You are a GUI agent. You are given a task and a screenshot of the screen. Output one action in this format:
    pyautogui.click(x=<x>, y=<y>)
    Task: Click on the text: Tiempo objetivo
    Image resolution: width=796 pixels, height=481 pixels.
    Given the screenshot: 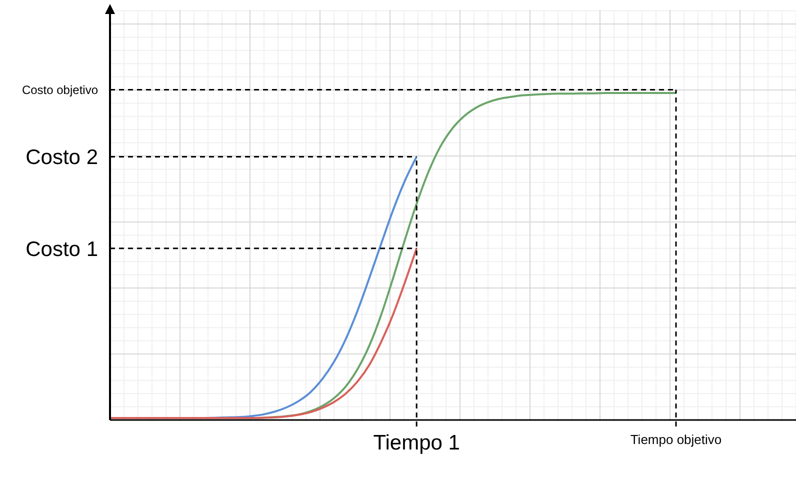 What is the action you would take?
    pyautogui.click(x=676, y=439)
    